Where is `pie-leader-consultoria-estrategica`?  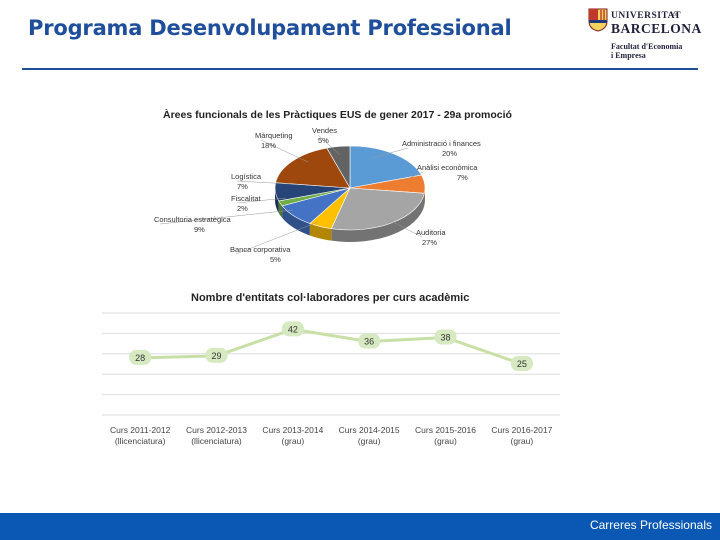 pie-leader-consultoria-estrategica is located at coordinates (226, 217).